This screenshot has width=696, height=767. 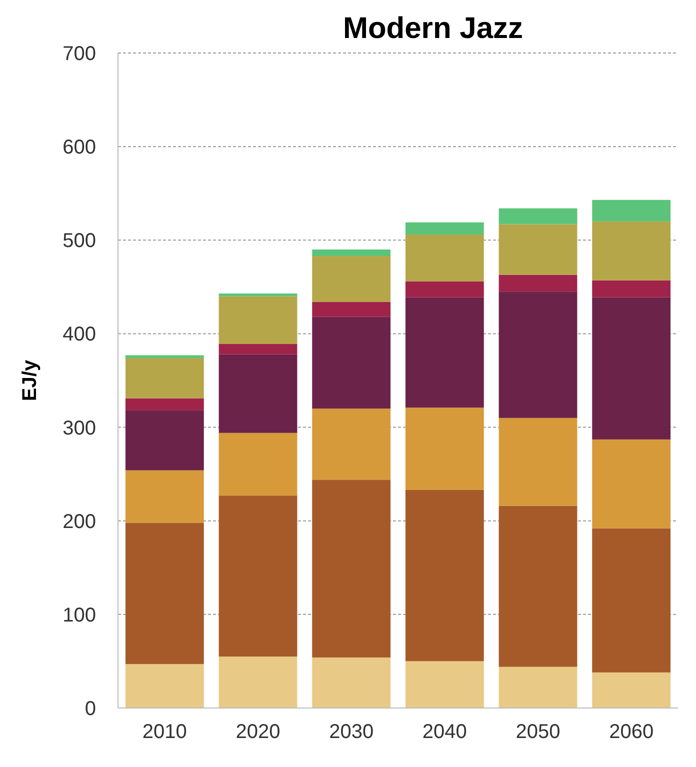 I want to click on x-tick-label: 2050, so click(x=538, y=732).